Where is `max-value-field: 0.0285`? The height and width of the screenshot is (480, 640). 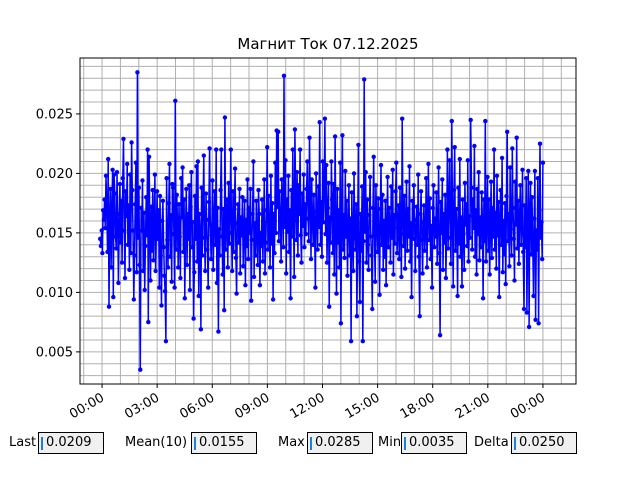 max-value-field: 0.0285 is located at coordinates (340, 443).